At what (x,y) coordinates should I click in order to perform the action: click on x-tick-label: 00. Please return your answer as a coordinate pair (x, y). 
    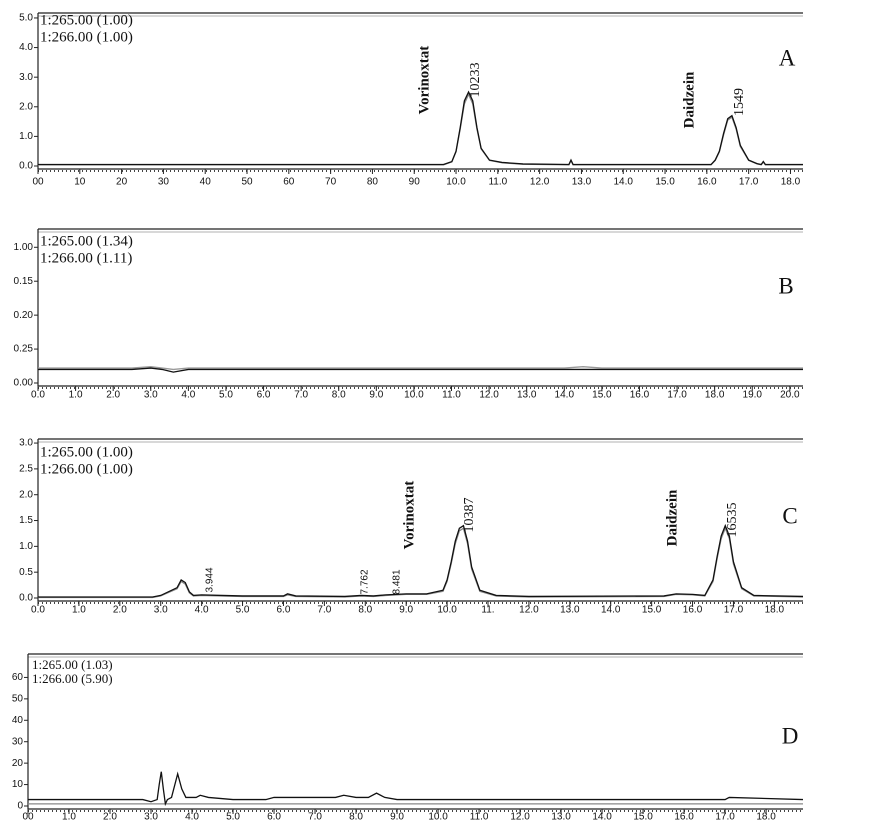
    Looking at the image, I should click on (38, 182).